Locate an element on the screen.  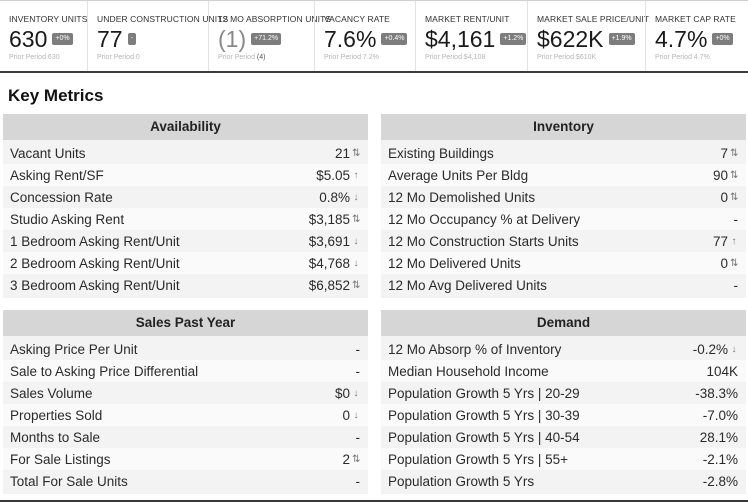
metric-label: Concession Rate is located at coordinates (61, 197).